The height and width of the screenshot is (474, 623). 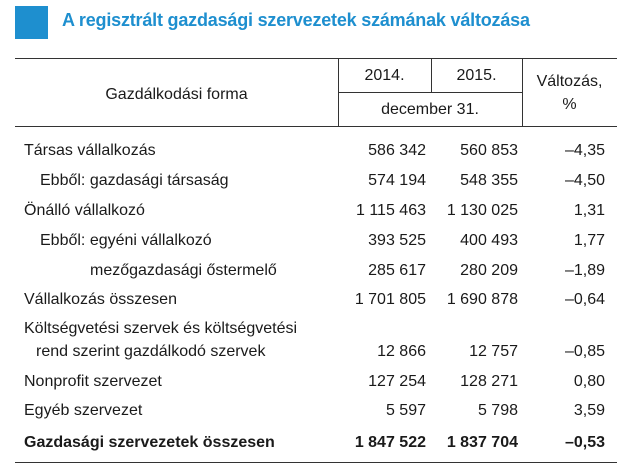 What do you see at coordinates (589, 410) in the screenshot?
I see `row-change: 3,59` at bounding box center [589, 410].